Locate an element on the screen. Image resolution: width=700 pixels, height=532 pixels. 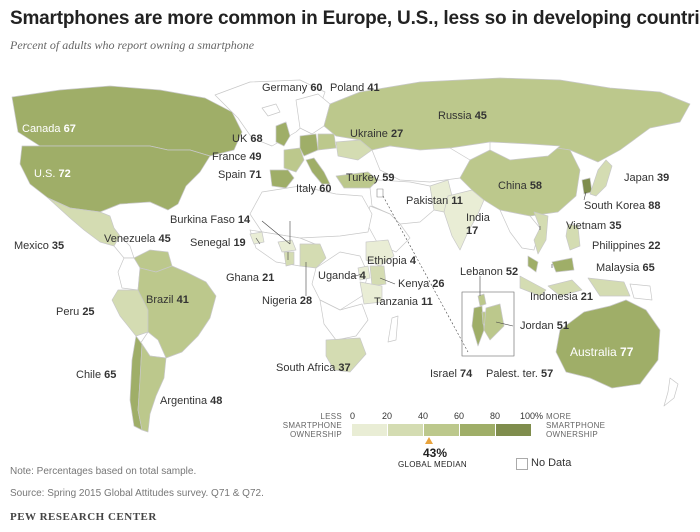
levant-inset-box is located at coordinates (488, 324).